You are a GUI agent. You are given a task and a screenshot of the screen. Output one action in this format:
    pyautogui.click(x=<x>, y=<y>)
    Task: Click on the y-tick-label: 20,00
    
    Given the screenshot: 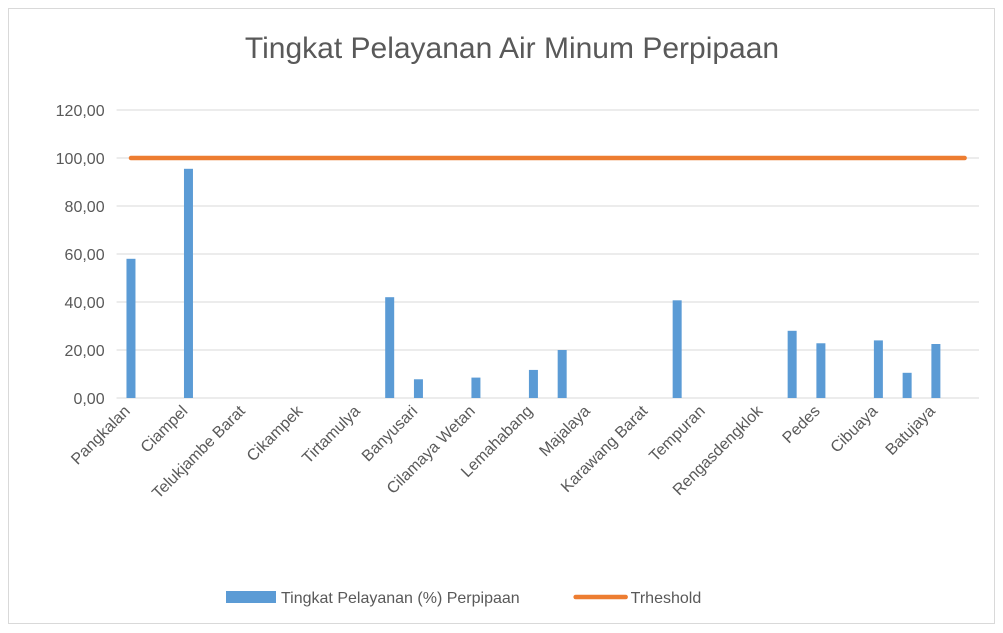 What is the action you would take?
    pyautogui.click(x=85, y=351)
    